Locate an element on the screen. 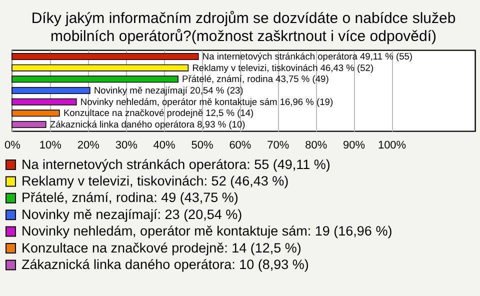 This screenshot has width=480, height=296. data-label: Novinky mě nezajímají 20,54 % (23) is located at coordinates (169, 91).